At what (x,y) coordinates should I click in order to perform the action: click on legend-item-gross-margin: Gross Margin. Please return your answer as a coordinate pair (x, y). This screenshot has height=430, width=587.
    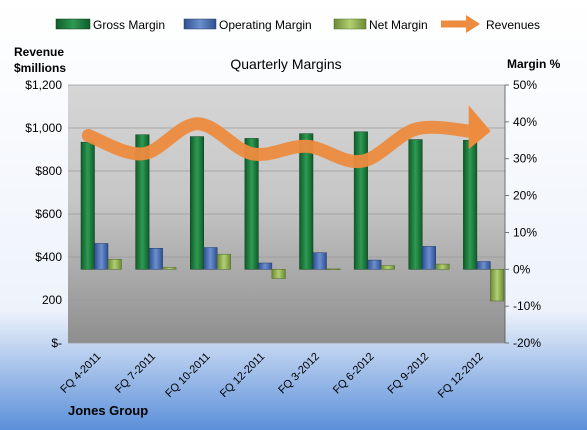
    Looking at the image, I should click on (110, 25).